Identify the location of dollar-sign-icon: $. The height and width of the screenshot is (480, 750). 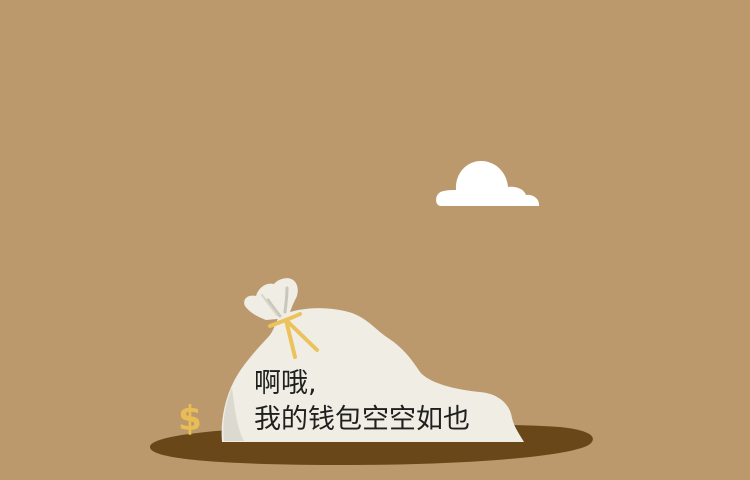
(190, 419).